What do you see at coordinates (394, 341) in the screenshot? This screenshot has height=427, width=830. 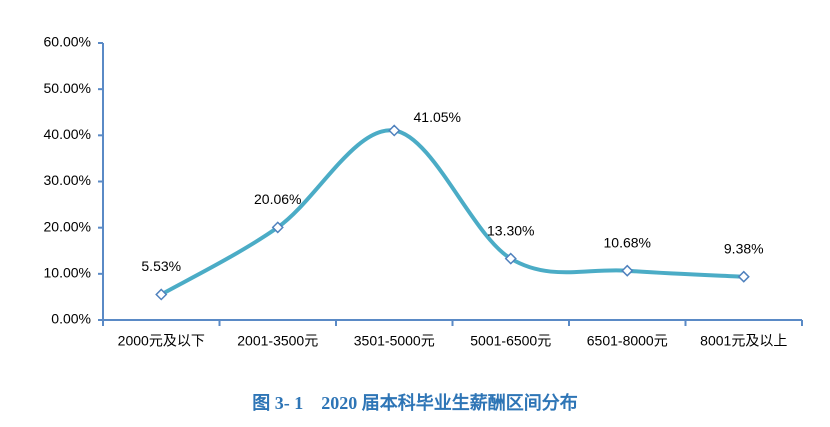 I see `x-tick-label: 3501-5000元` at bounding box center [394, 341].